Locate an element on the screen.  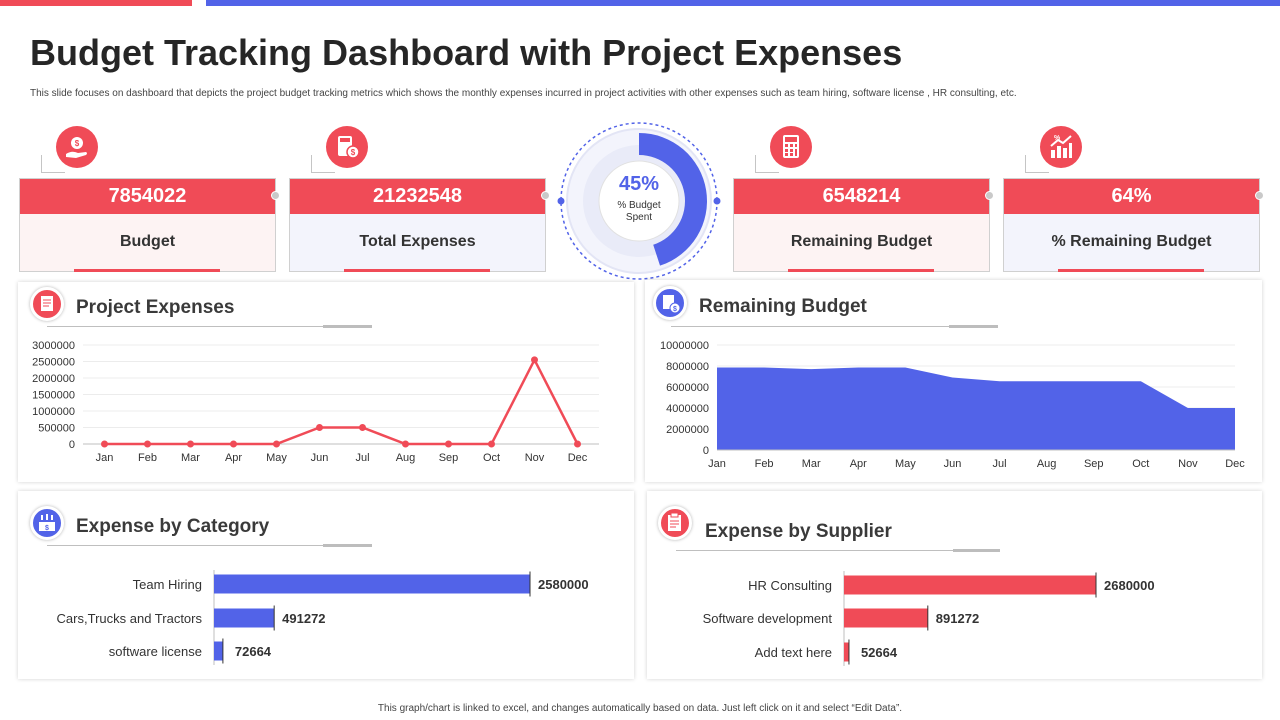
series-line is located at coordinates (341, 401).